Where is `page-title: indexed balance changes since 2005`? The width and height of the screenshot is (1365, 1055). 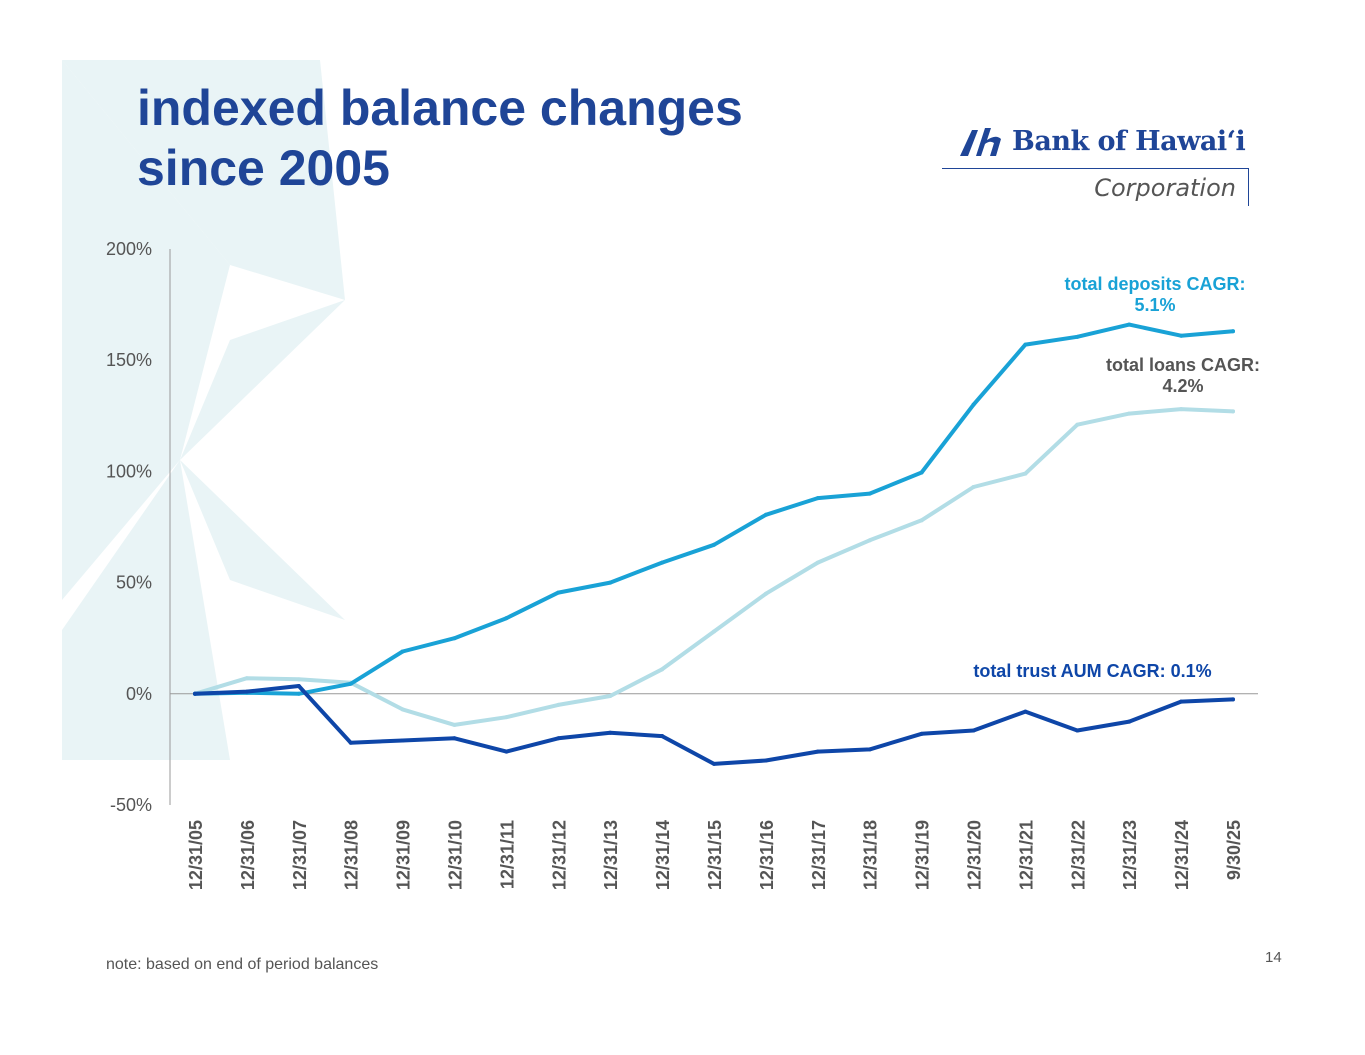 page-title: indexed balance changes since 2005 is located at coordinates (440, 138).